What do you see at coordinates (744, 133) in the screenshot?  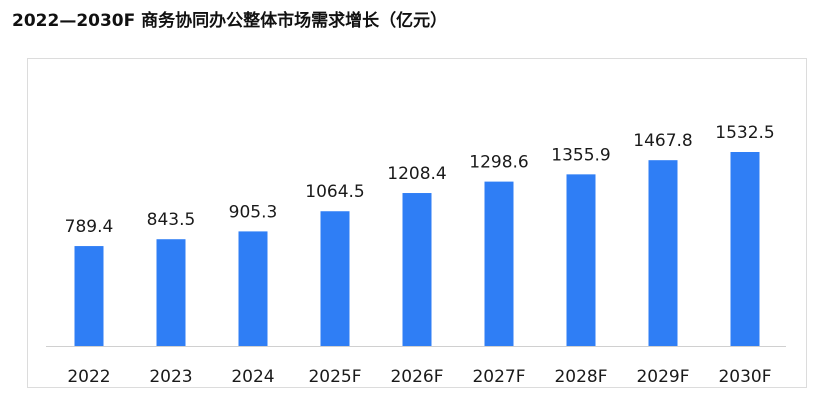 I see `value-label-2030F: 1532.5` at bounding box center [744, 133].